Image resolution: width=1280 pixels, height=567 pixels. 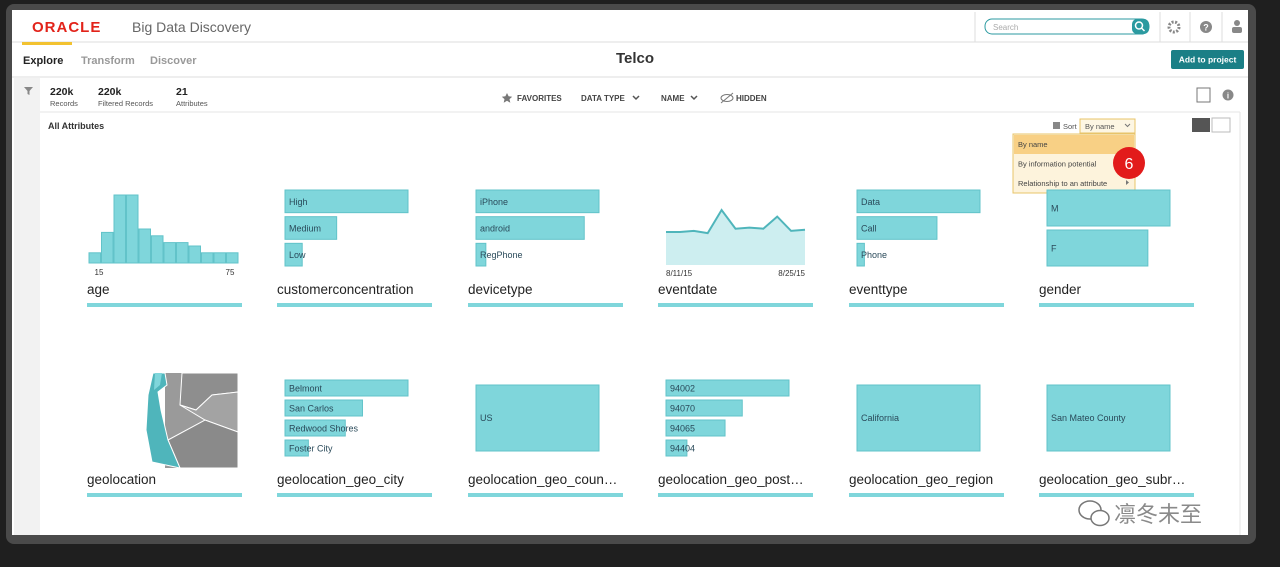 What do you see at coordinates (1070, 126) in the screenshot?
I see `sort-label: Sort` at bounding box center [1070, 126].